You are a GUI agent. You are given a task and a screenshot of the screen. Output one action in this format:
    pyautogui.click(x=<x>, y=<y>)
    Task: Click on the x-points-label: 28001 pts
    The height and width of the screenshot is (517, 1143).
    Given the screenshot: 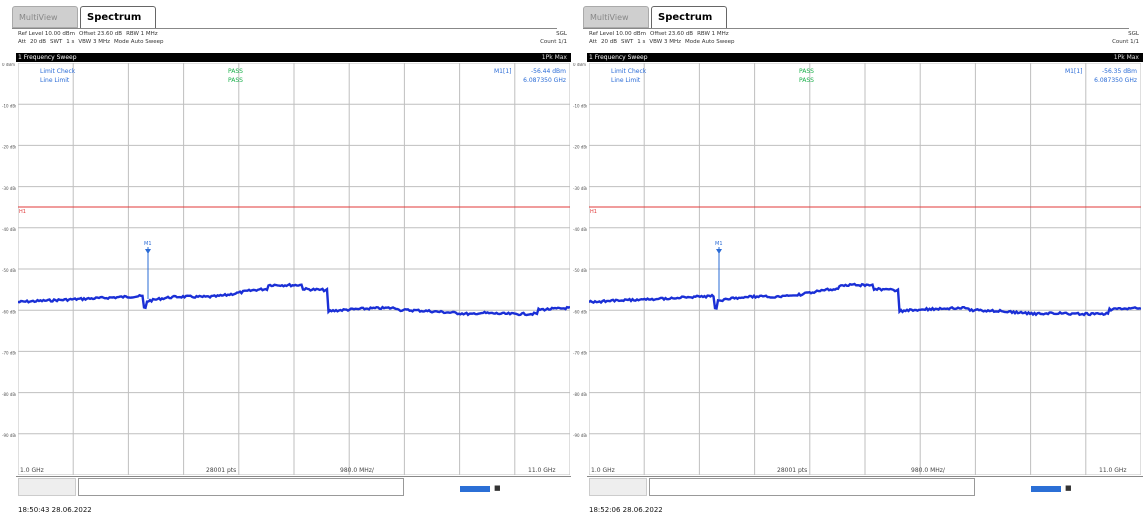 What is the action you would take?
    pyautogui.click(x=792, y=470)
    